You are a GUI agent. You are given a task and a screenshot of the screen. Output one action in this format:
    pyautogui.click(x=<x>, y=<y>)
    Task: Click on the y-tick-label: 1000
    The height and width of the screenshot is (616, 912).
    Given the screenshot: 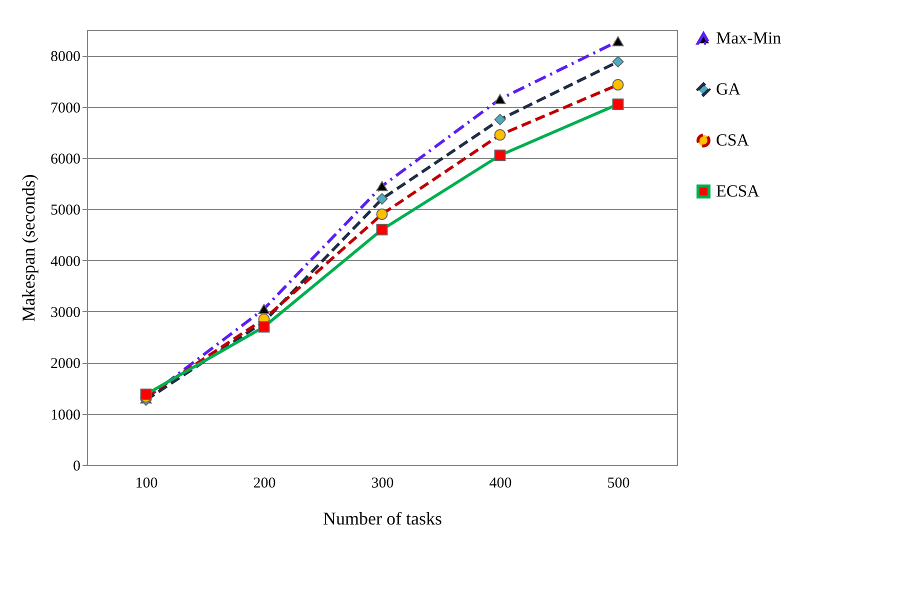 What is the action you would take?
    pyautogui.click(x=65, y=415)
    